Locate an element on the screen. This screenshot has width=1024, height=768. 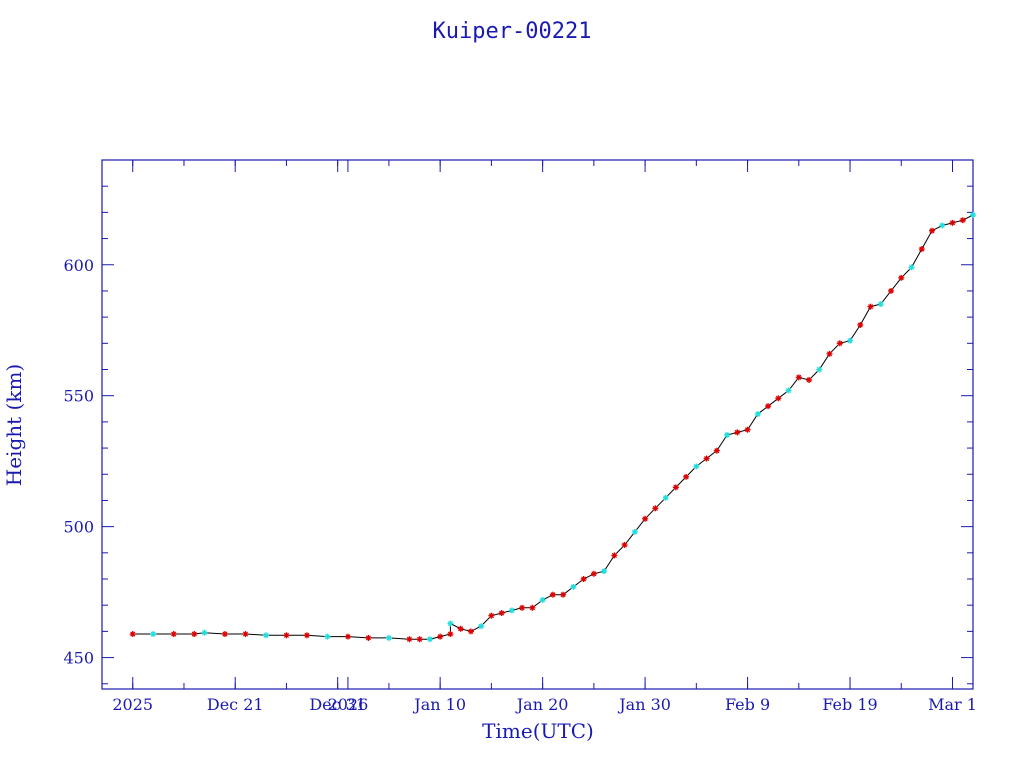
x-tick-label: Jan 10 is located at coordinates (439, 704).